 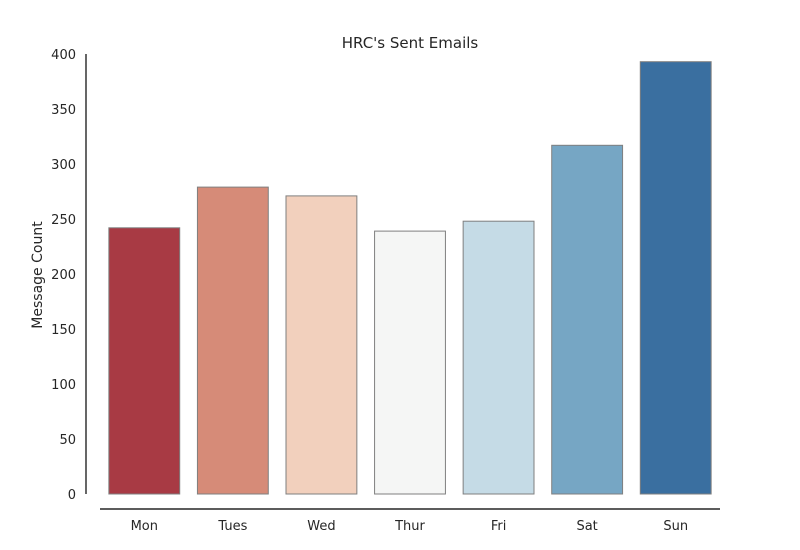 I want to click on x-tick-label-sat: Sat, so click(x=586, y=526).